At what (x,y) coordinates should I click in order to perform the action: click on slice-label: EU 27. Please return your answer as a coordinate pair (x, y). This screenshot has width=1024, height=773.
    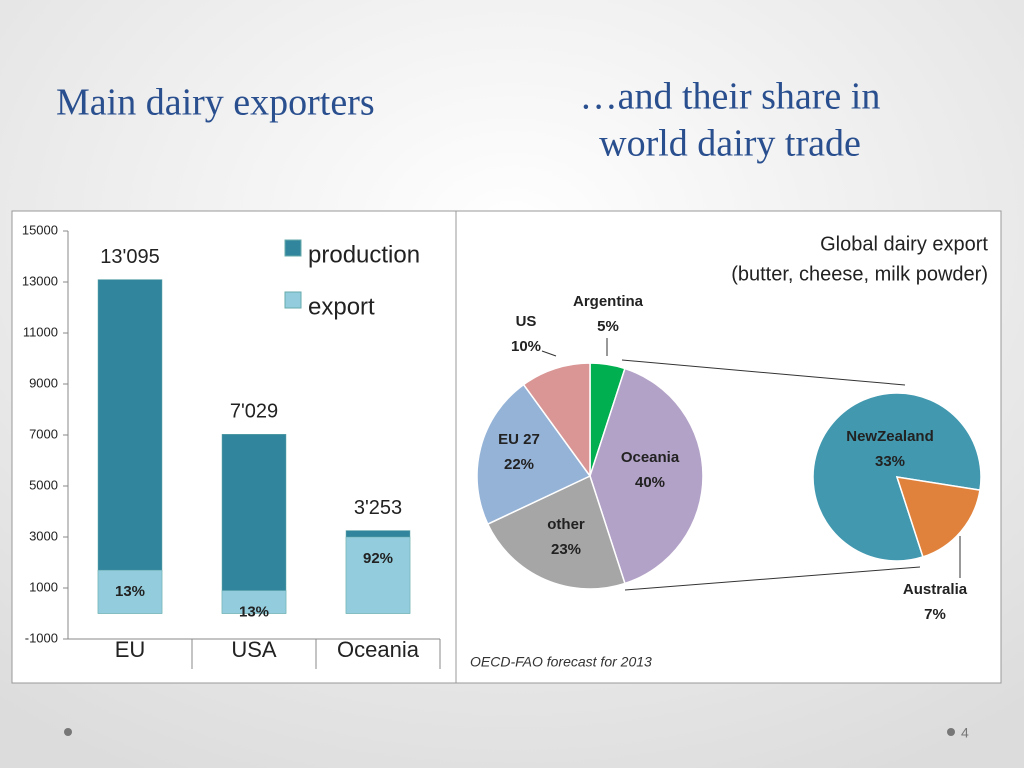
    Looking at the image, I should click on (519, 439).